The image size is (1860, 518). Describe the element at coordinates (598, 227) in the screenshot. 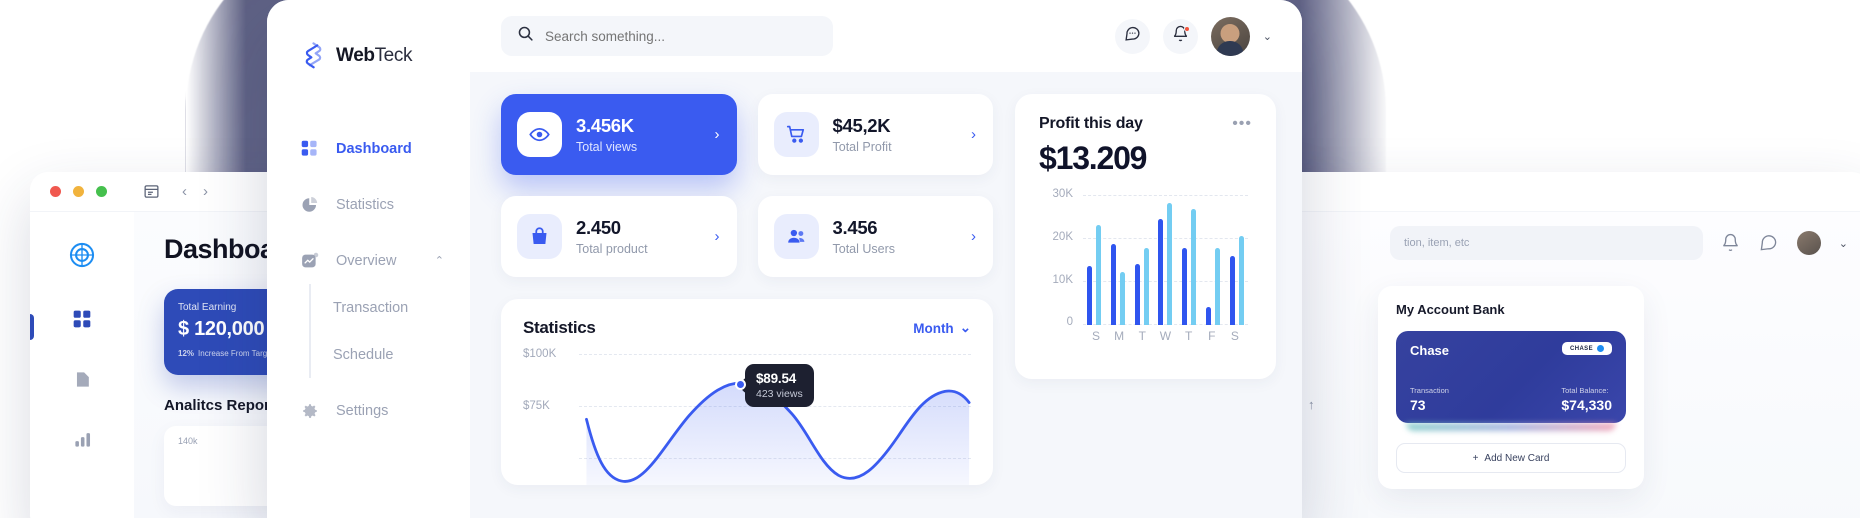

I see `stat-value: 2.450` at that location.